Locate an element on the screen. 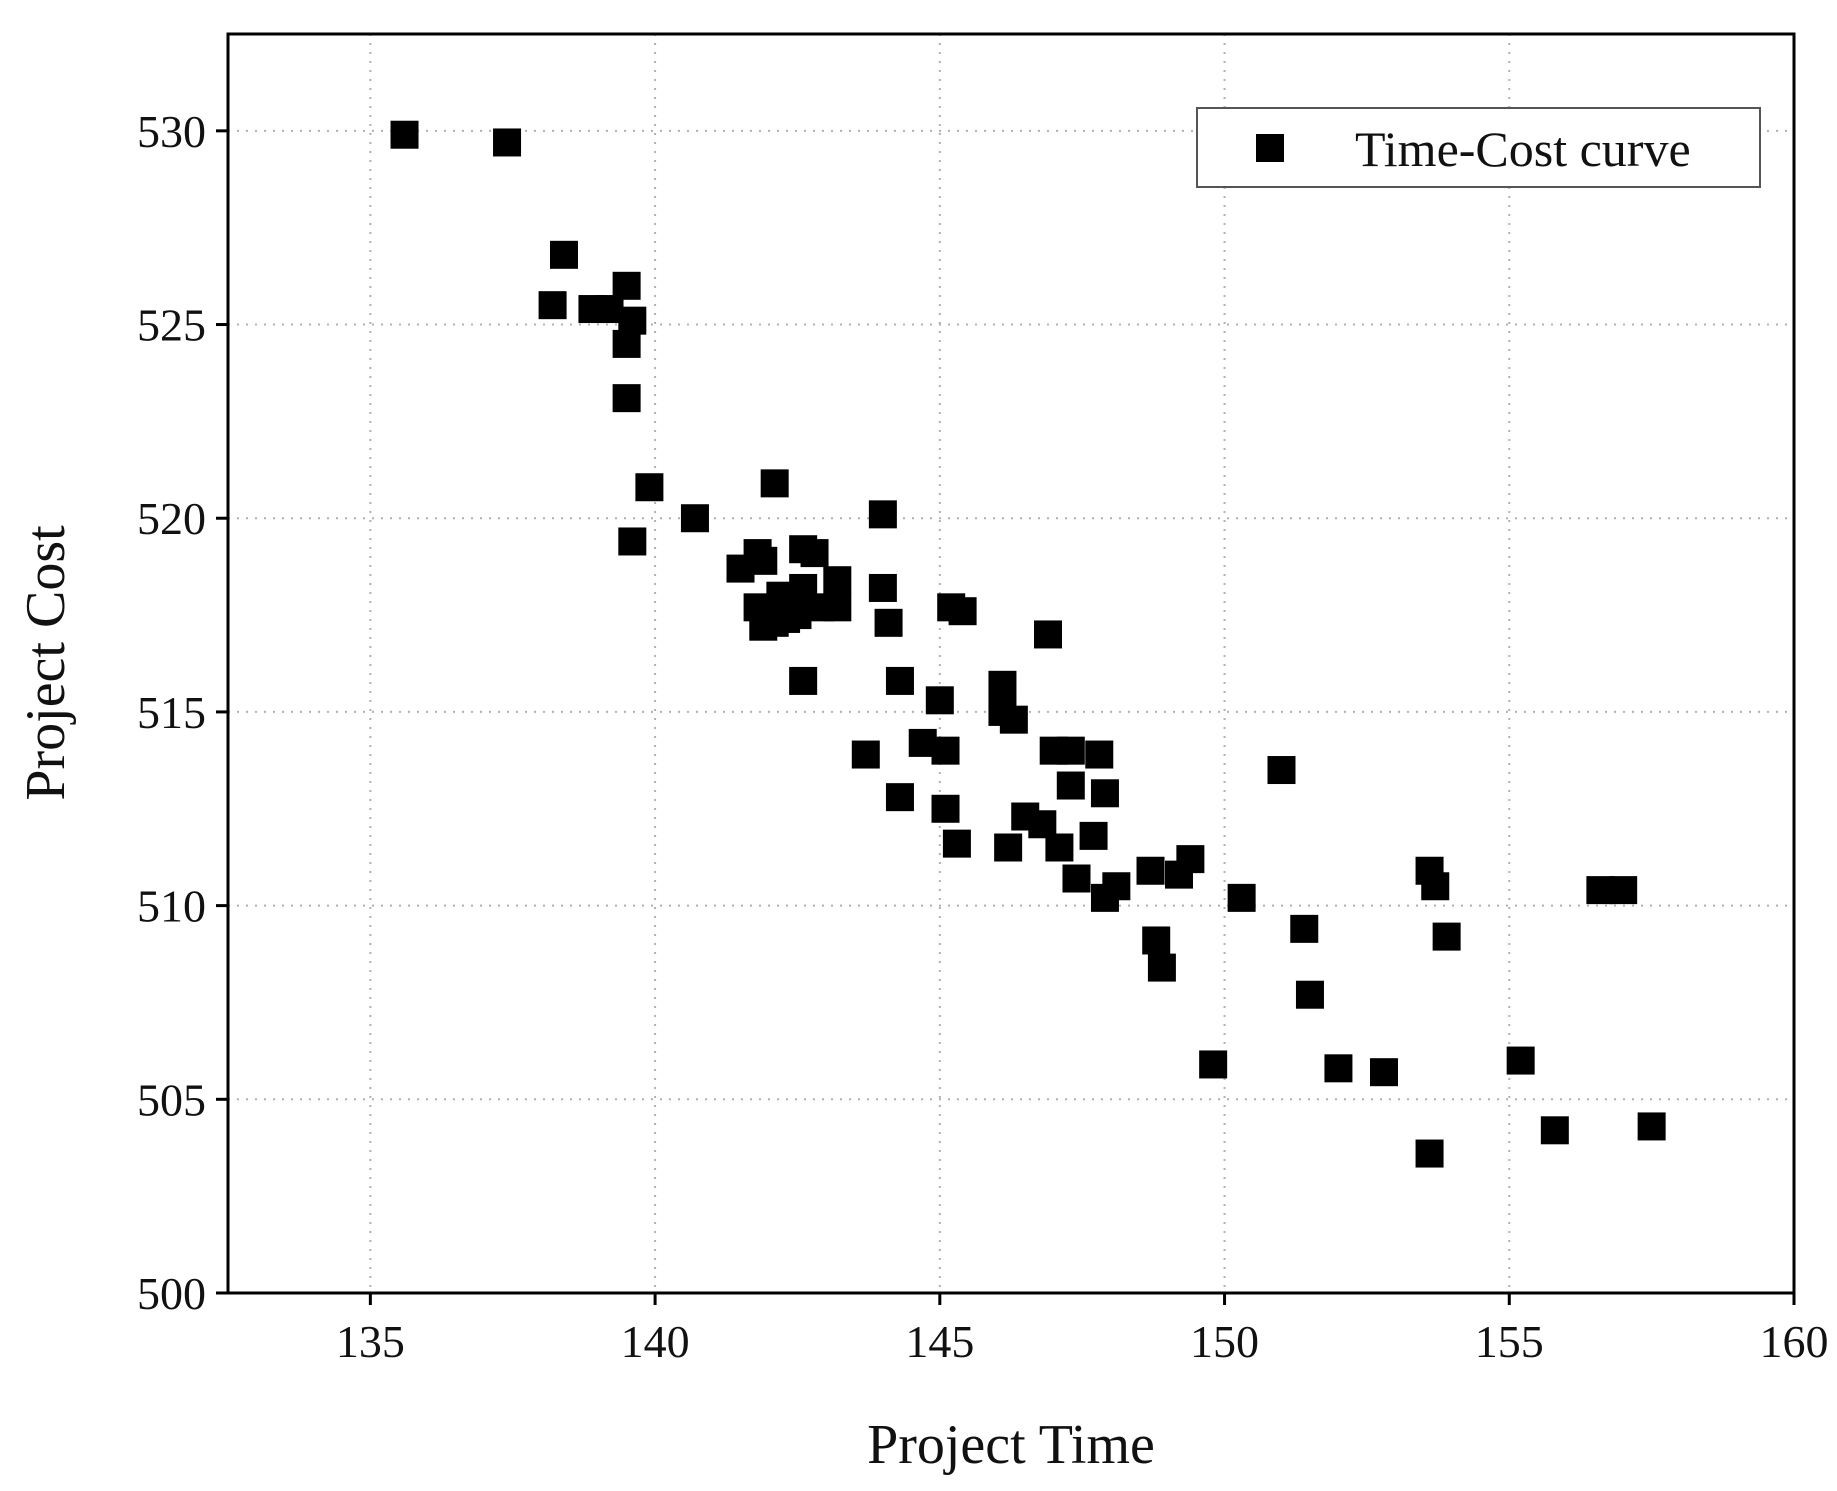 This screenshot has height=1491, width=1837. legend: Time-Cost curve is located at coordinates (1478, 147).